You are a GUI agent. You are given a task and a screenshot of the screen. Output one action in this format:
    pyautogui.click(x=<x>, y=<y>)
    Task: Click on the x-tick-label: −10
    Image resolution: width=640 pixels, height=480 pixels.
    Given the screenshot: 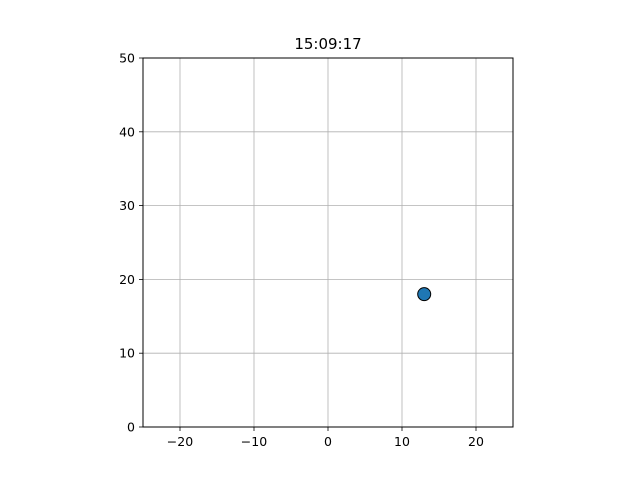 What is the action you would take?
    pyautogui.click(x=254, y=441)
    